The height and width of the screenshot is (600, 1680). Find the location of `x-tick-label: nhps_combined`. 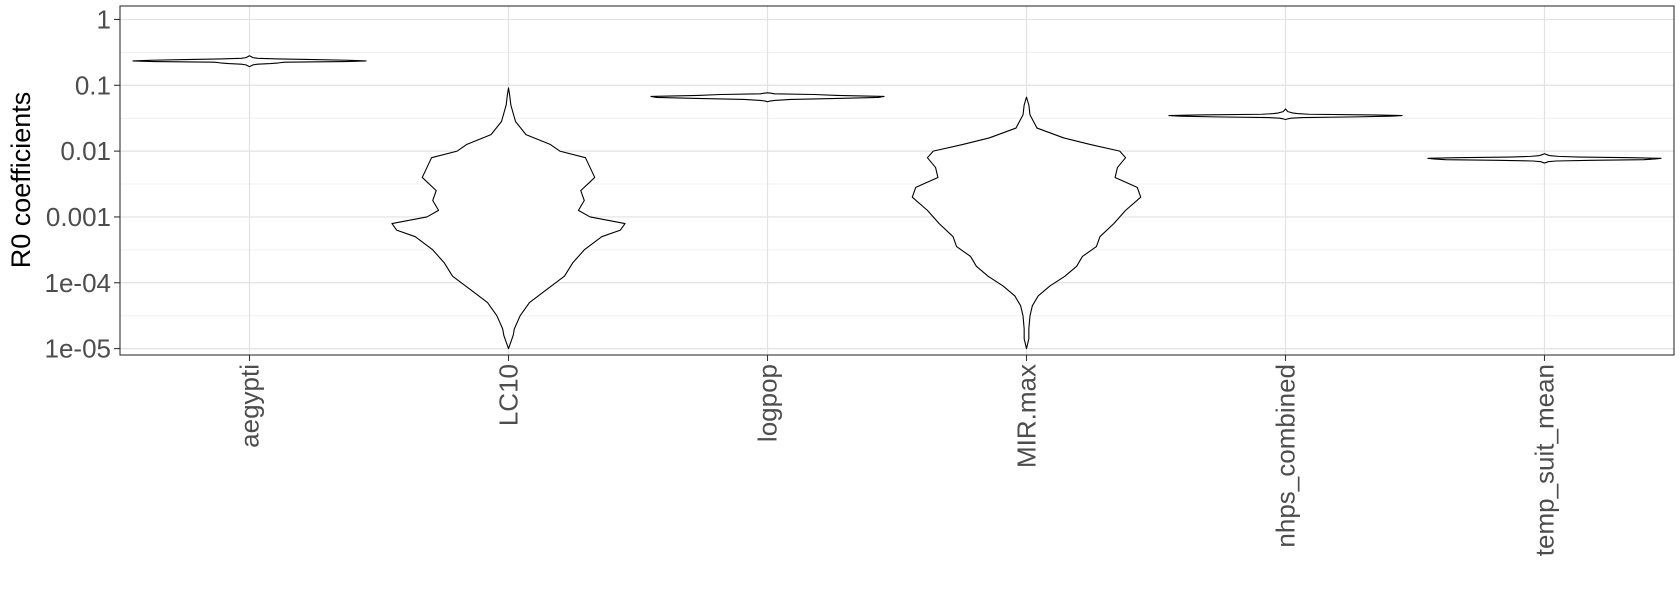

x-tick-label: nhps_combined is located at coordinates (1286, 456).